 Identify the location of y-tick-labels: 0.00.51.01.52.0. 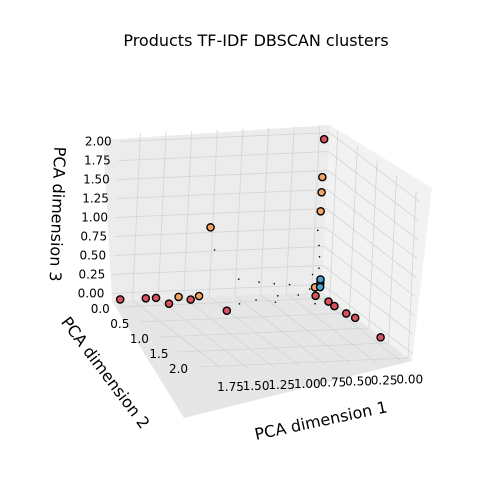
(139, 339).